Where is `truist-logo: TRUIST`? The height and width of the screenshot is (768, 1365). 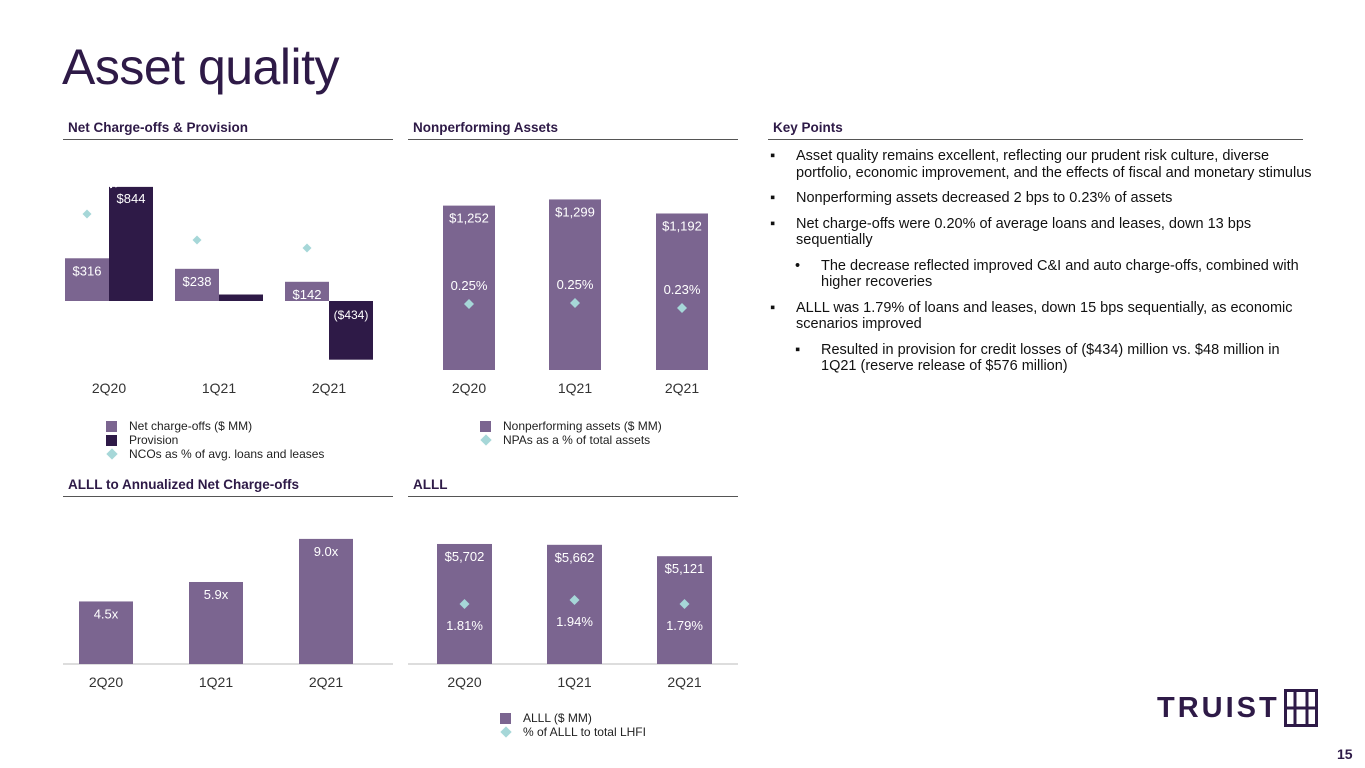 truist-logo: TRUIST is located at coordinates (1237, 708).